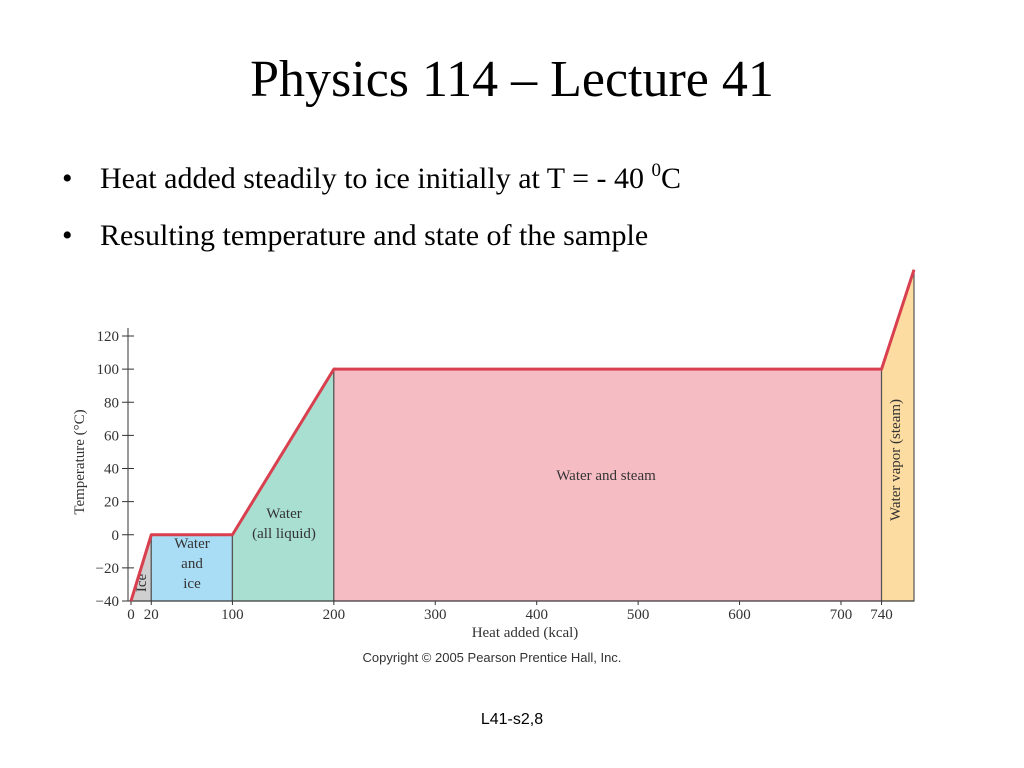 The width and height of the screenshot is (1024, 768). Describe the element at coordinates (116, 536) in the screenshot. I see `y-tick-label: 0` at that location.